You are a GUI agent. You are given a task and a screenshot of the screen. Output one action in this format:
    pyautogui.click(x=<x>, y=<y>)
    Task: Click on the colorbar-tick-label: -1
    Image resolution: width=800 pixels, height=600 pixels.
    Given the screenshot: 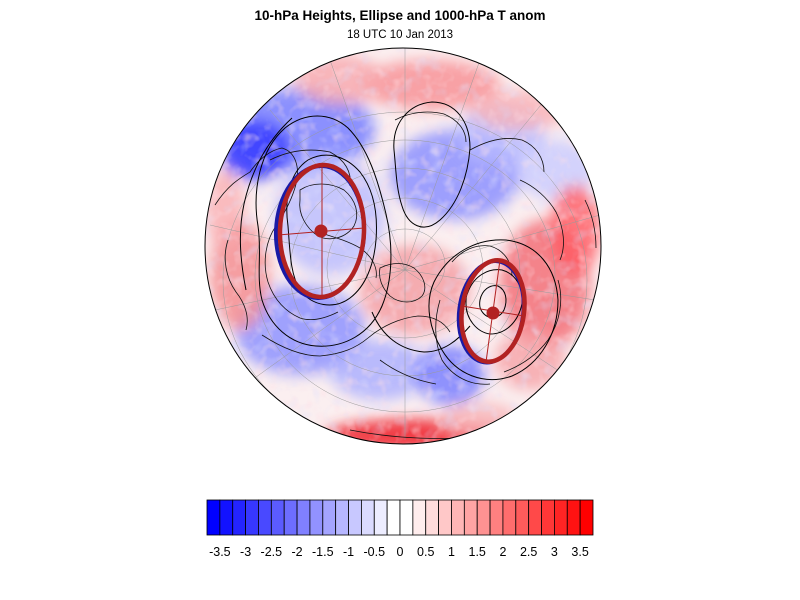 What is the action you would take?
    pyautogui.click(x=348, y=552)
    